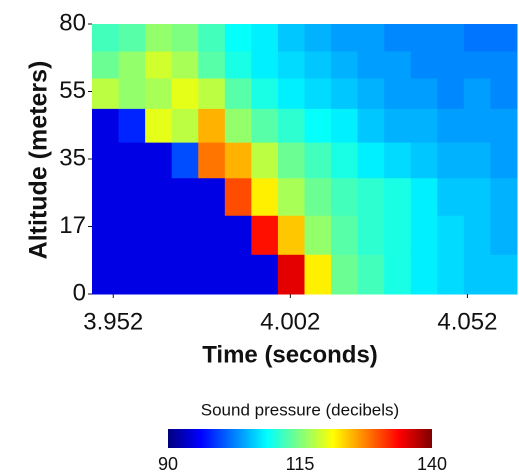  What do you see at coordinates (72, 90) in the screenshot?
I see `y-tick-label: 55` at bounding box center [72, 90].